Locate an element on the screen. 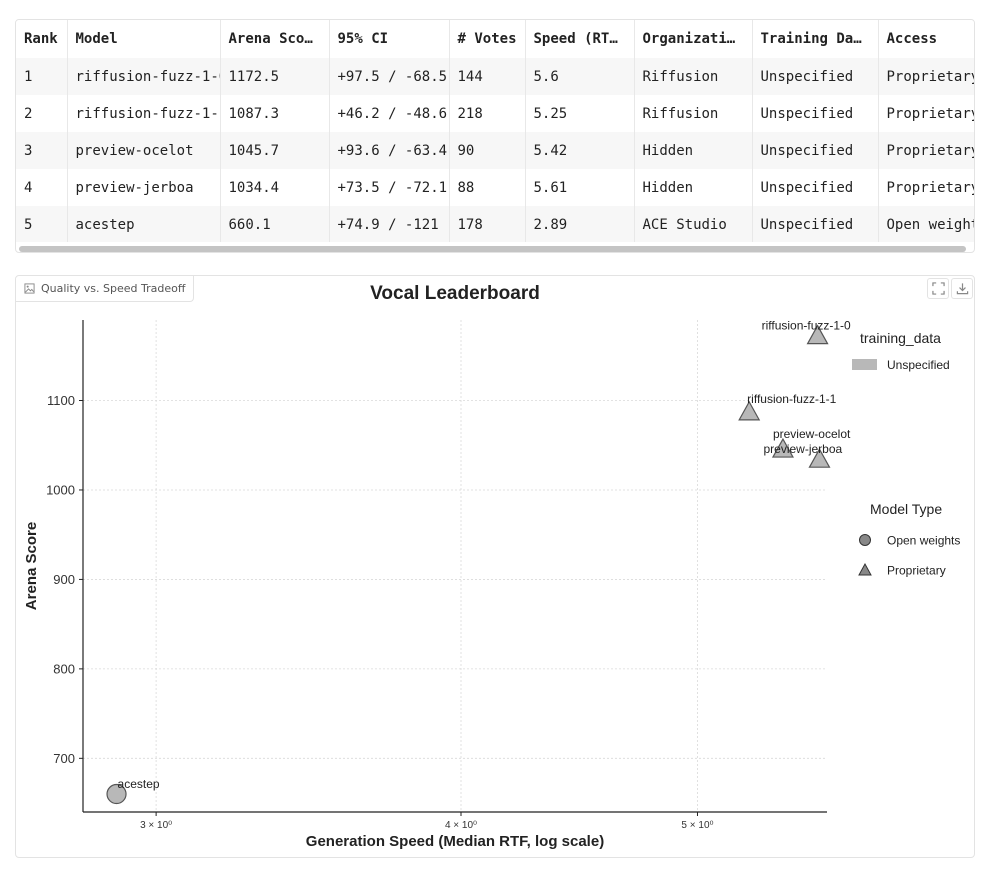 The width and height of the screenshot is (998, 873). column-header: Arena Score is located at coordinates (275, 39).